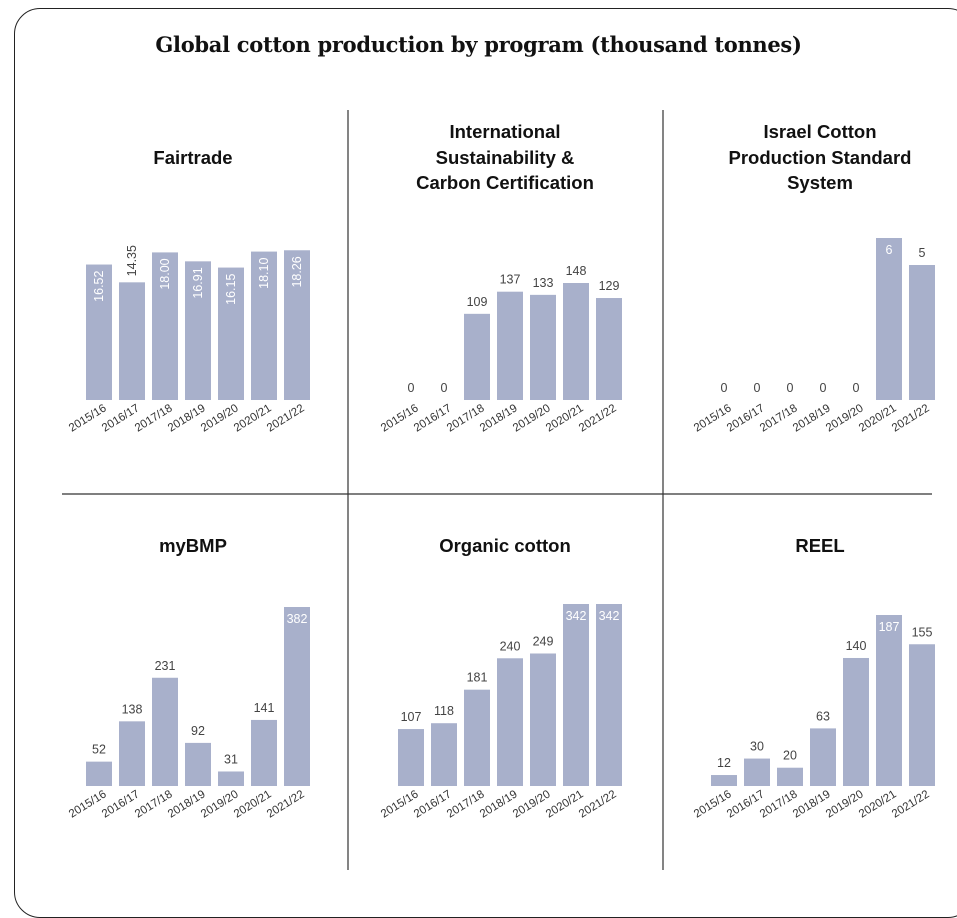 This screenshot has width=957, height=918. Describe the element at coordinates (922, 253) in the screenshot. I see `data-label: 5` at that location.